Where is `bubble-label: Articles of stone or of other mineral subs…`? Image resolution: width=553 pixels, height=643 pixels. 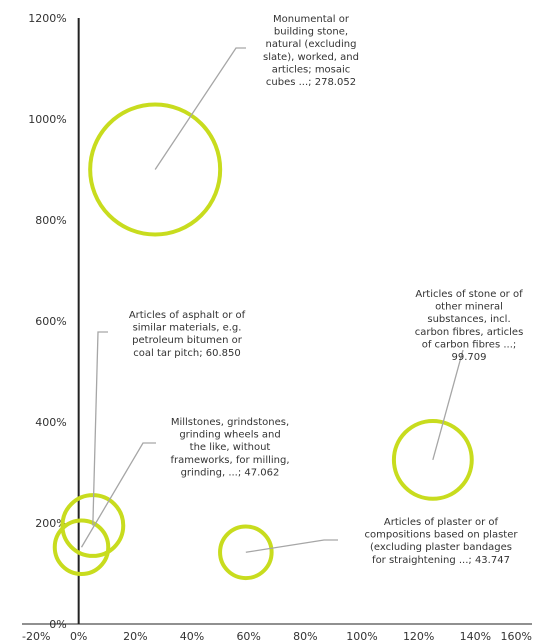 bubble-label: Articles of stone or of other mineral subs… is located at coordinates (469, 326).